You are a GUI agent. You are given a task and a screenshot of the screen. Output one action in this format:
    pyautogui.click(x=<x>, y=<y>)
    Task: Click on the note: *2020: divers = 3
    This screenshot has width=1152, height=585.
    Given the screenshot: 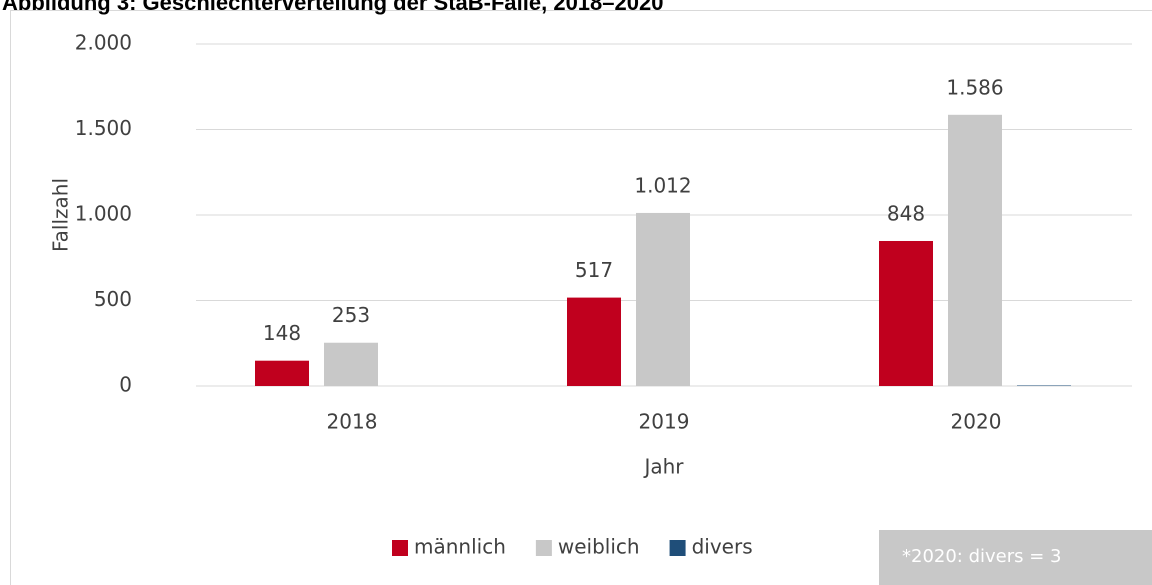 What is the action you would take?
    pyautogui.click(x=982, y=556)
    